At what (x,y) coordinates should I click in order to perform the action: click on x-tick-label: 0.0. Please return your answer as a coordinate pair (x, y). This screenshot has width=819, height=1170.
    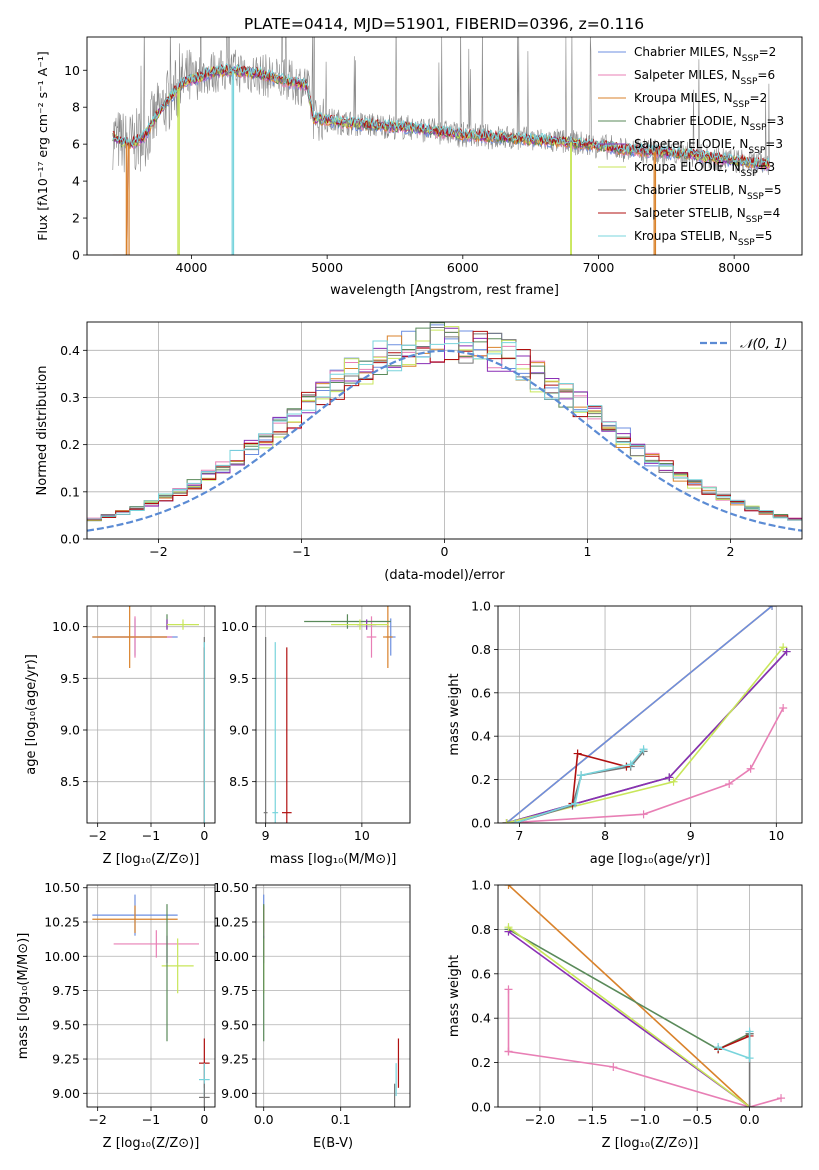
    Looking at the image, I should click on (264, 1119).